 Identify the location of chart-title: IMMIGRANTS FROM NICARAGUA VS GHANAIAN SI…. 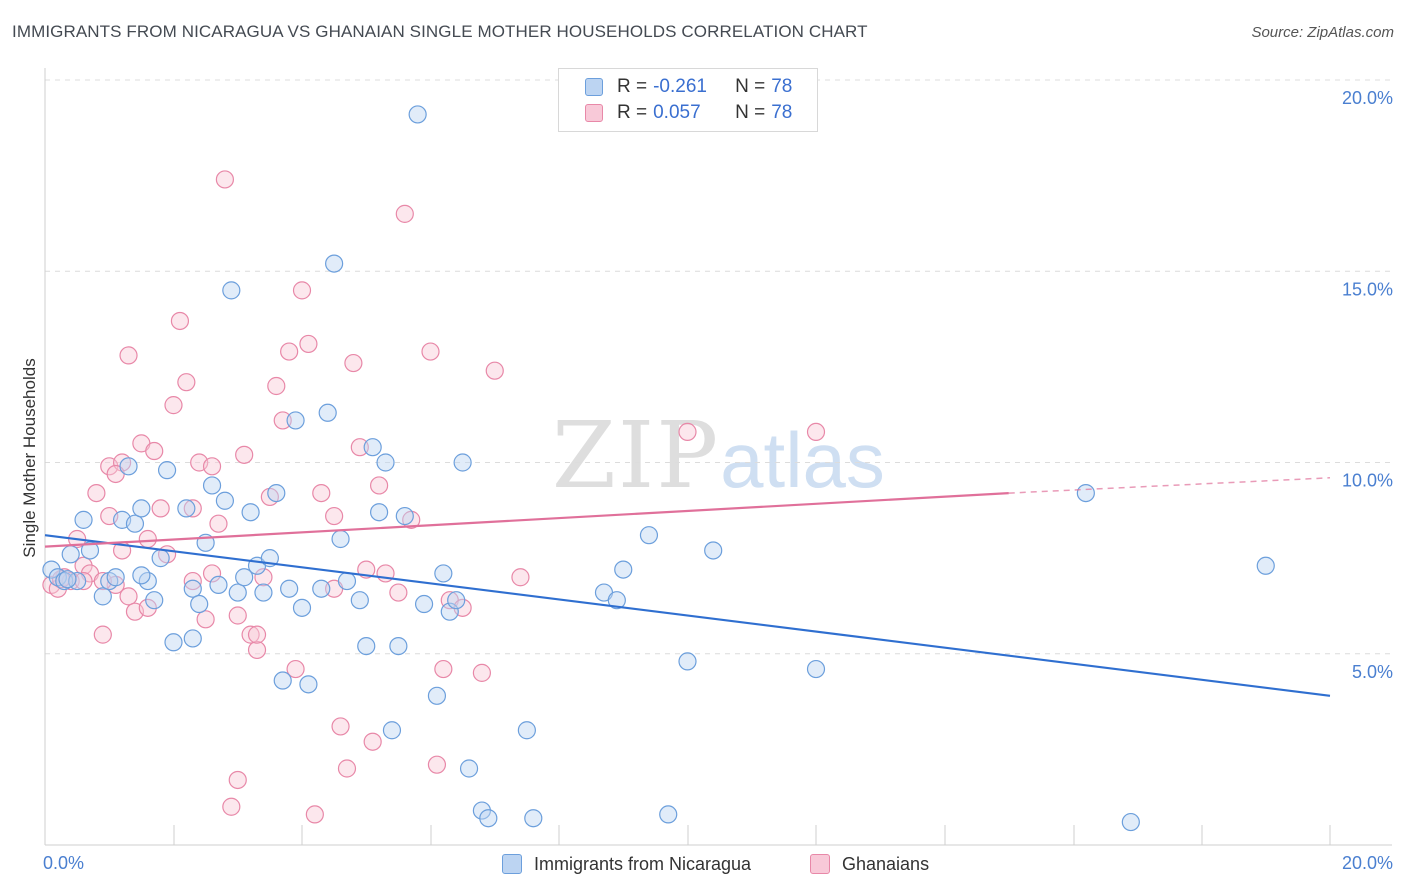
(440, 31).